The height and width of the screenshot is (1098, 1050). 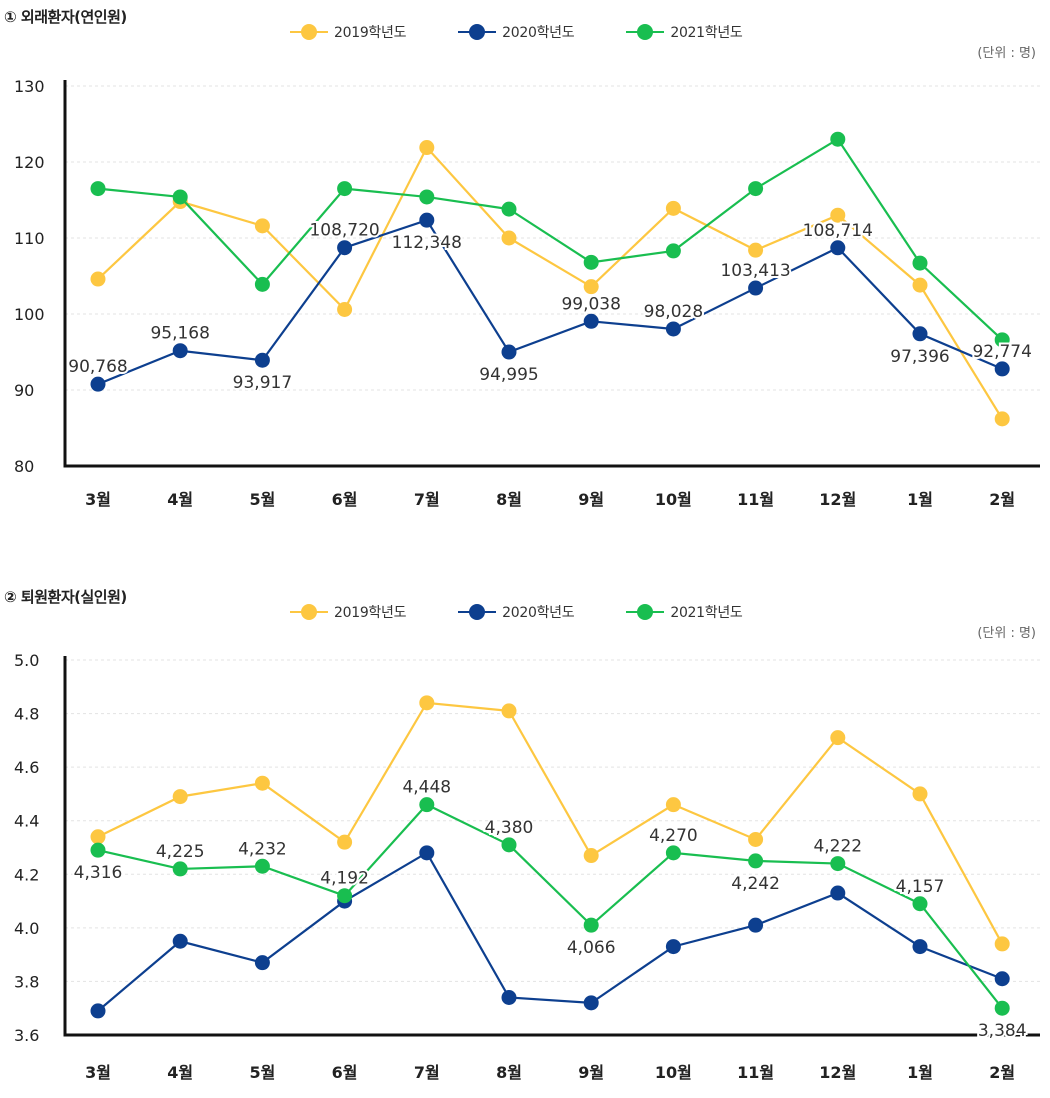 What do you see at coordinates (348, 32) in the screenshot?
I see `legend-item-2019: 2019학년도` at bounding box center [348, 32].